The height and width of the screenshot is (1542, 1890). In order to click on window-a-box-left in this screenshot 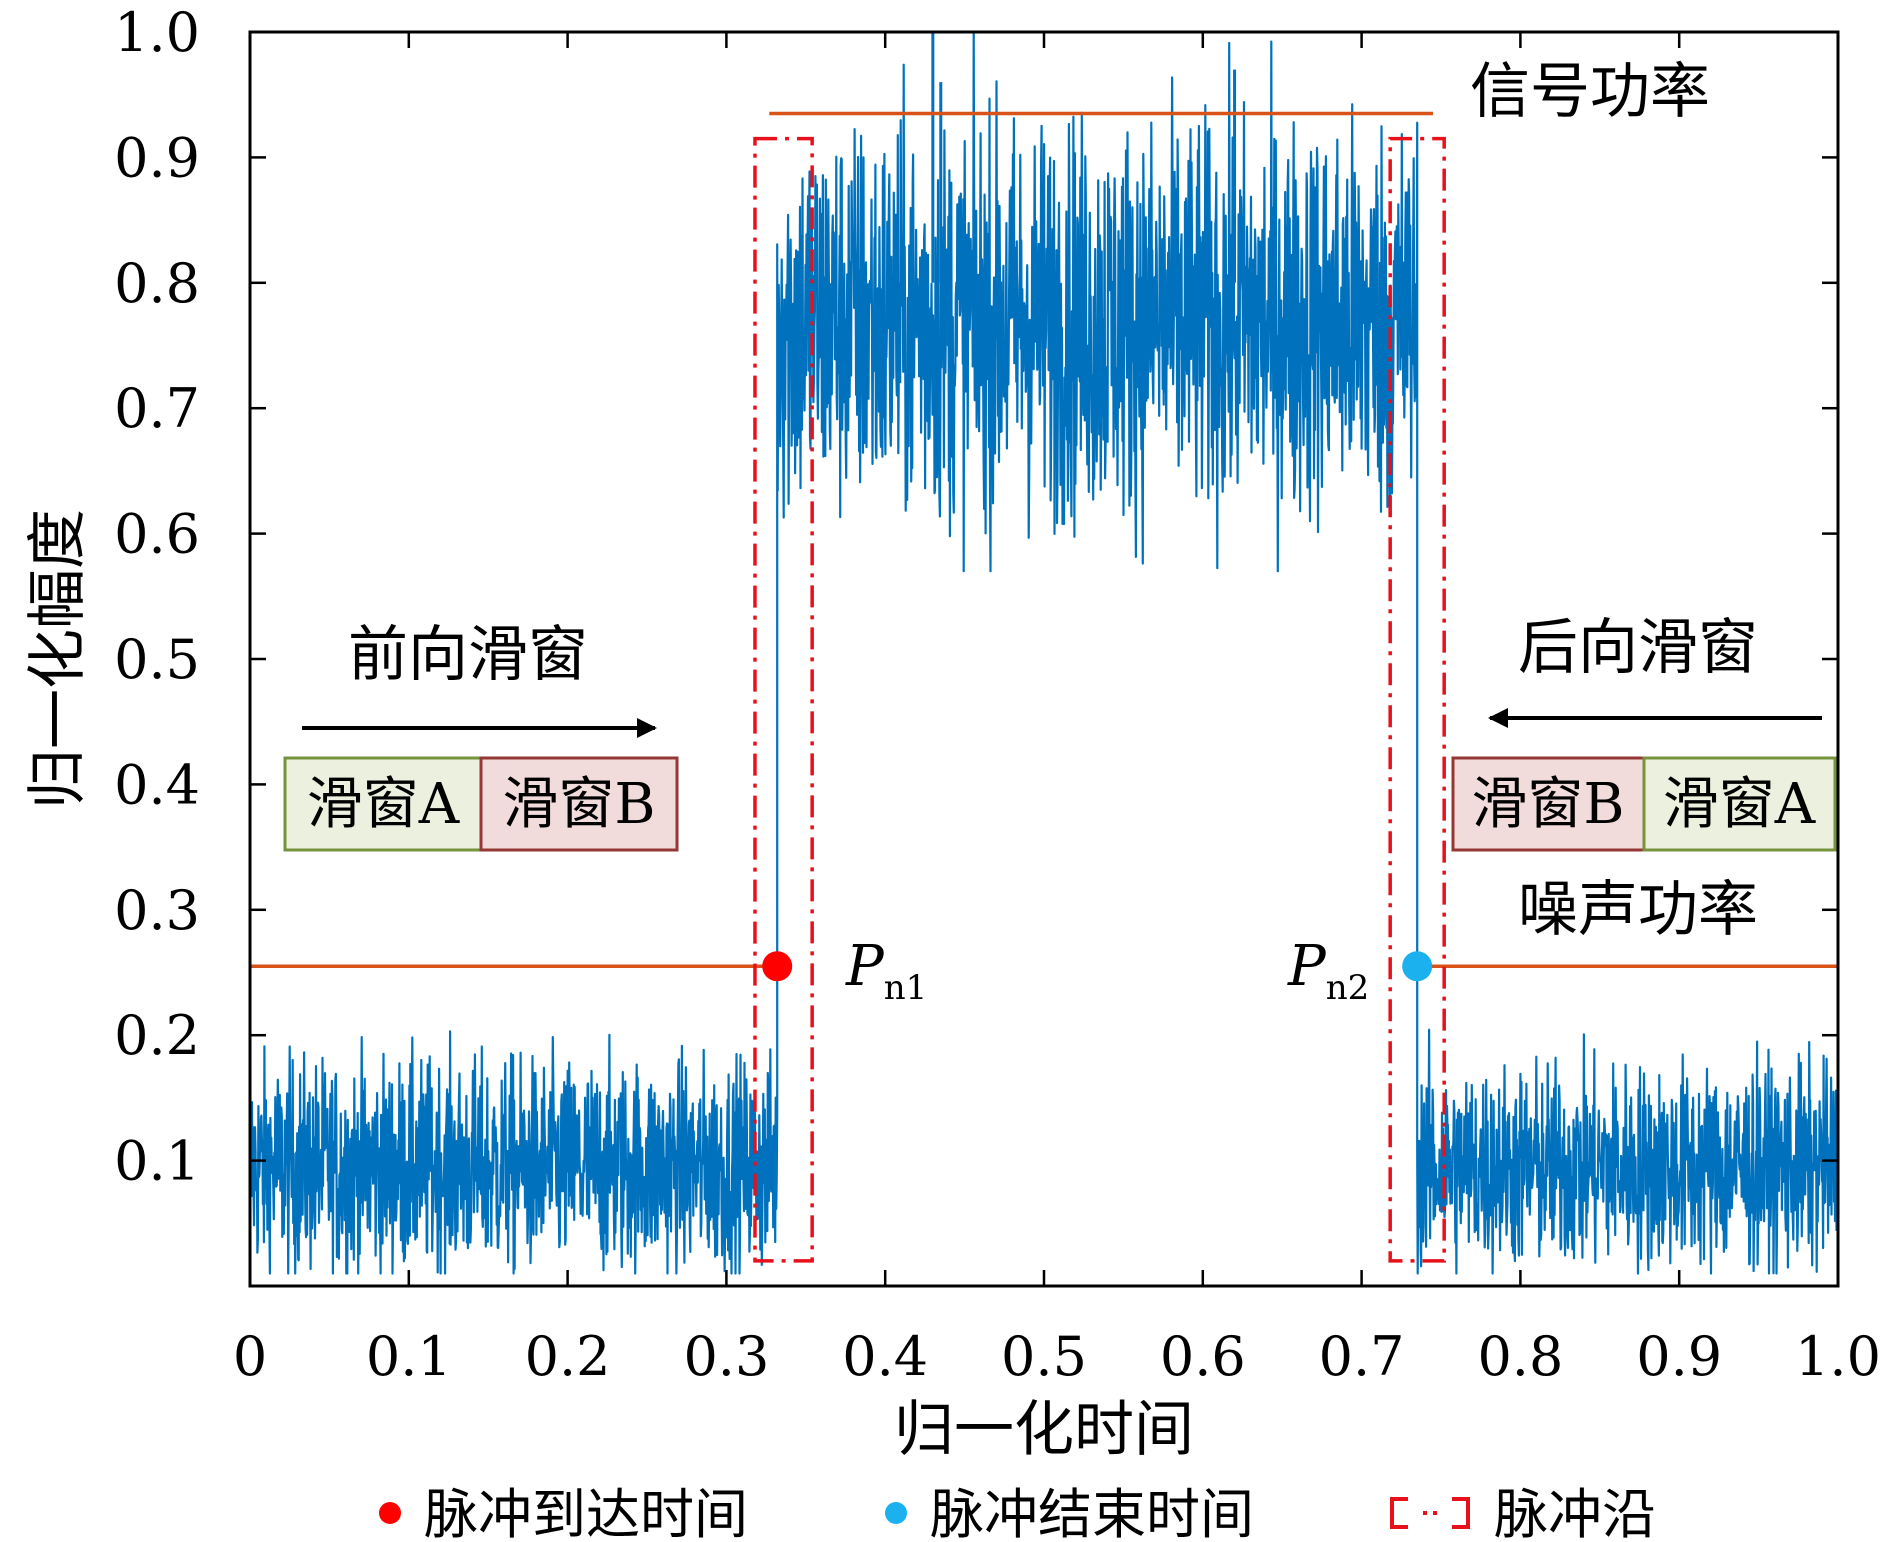, I will do `click(383, 804)`.